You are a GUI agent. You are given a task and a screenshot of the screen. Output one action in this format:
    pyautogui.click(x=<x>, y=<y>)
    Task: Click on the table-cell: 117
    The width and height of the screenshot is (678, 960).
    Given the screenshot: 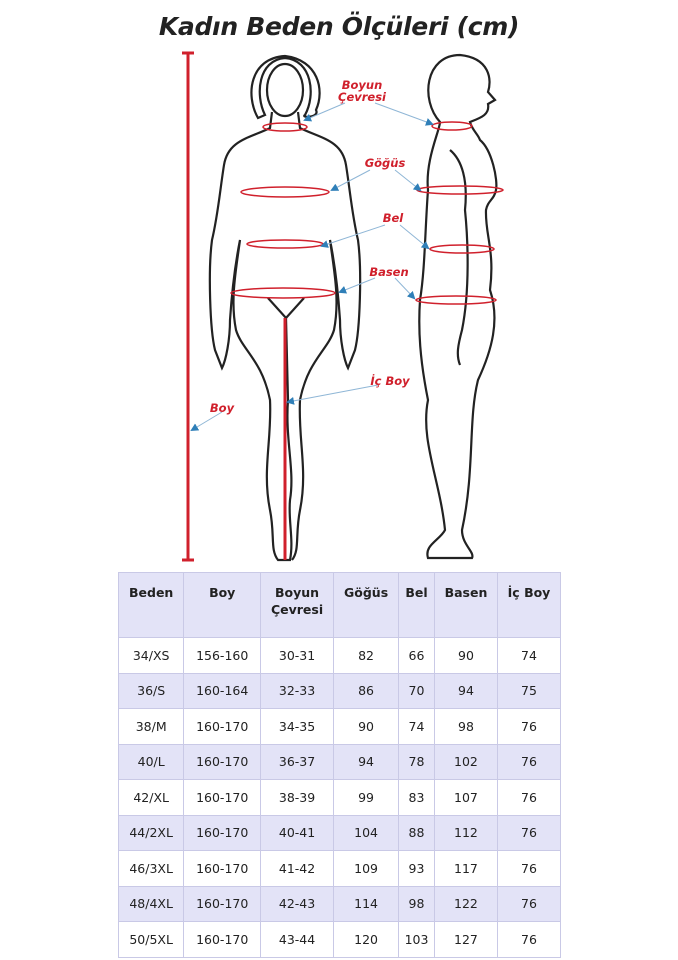 What is the action you would take?
    pyautogui.click(x=466, y=868)
    